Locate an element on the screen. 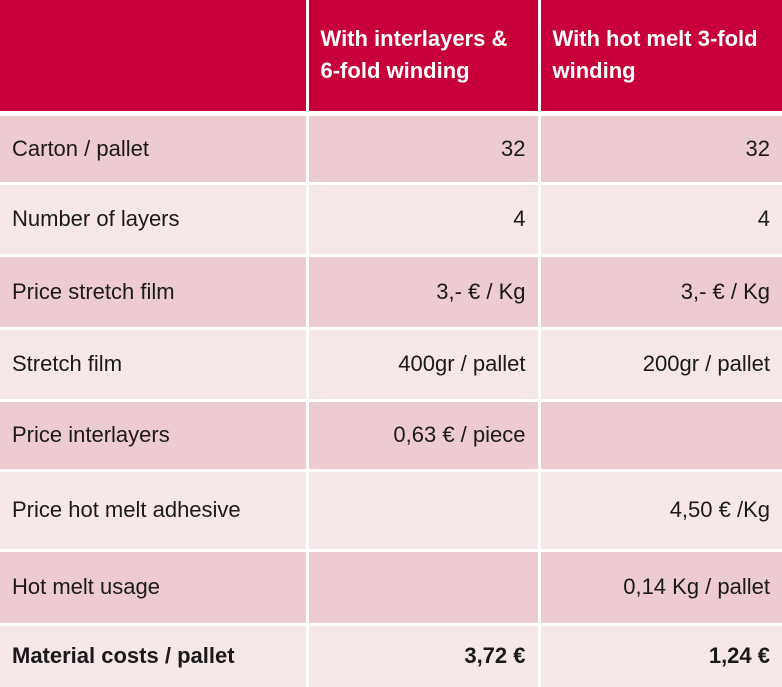 The width and height of the screenshot is (782, 687). hot-melt-value is located at coordinates (660, 436).